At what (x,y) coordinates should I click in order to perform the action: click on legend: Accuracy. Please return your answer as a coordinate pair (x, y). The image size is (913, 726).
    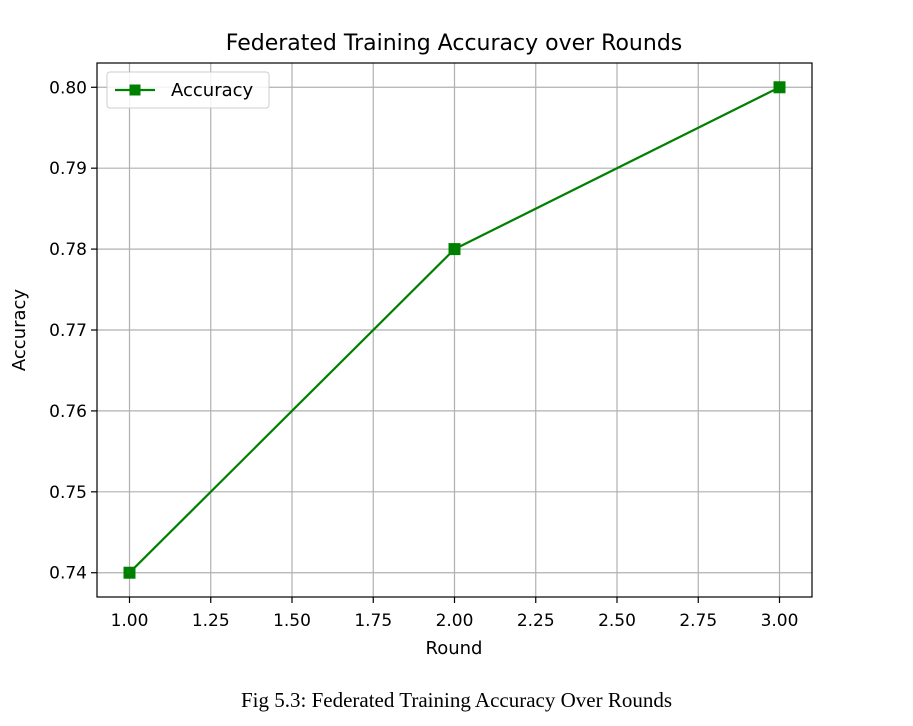
    Looking at the image, I should click on (188, 90).